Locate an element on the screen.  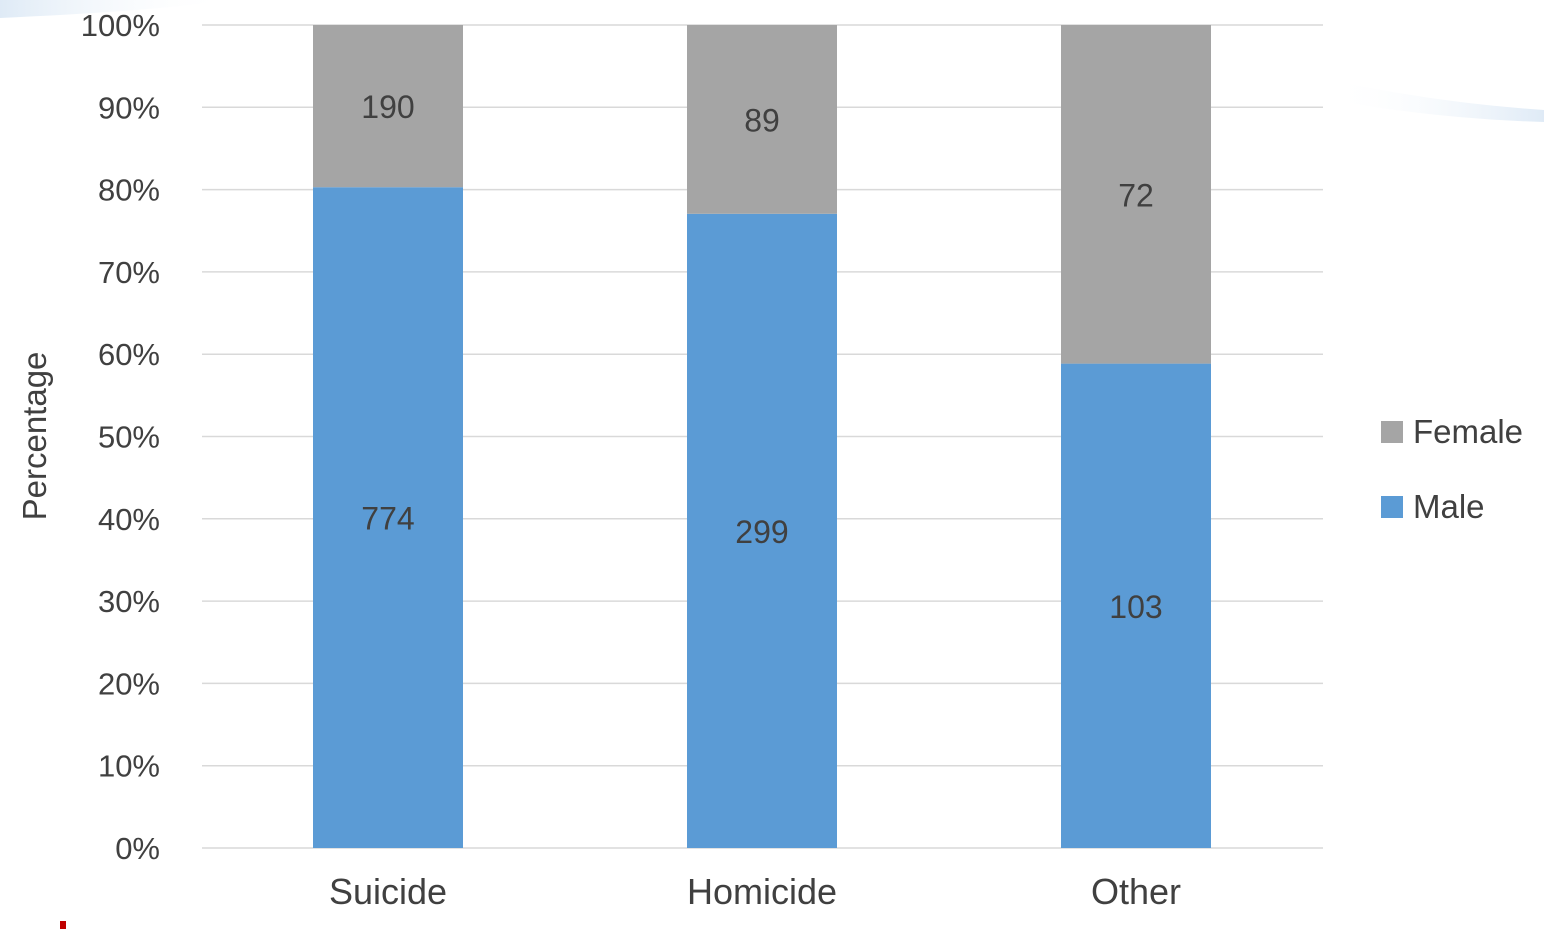
data-label: 72 is located at coordinates (1136, 195).